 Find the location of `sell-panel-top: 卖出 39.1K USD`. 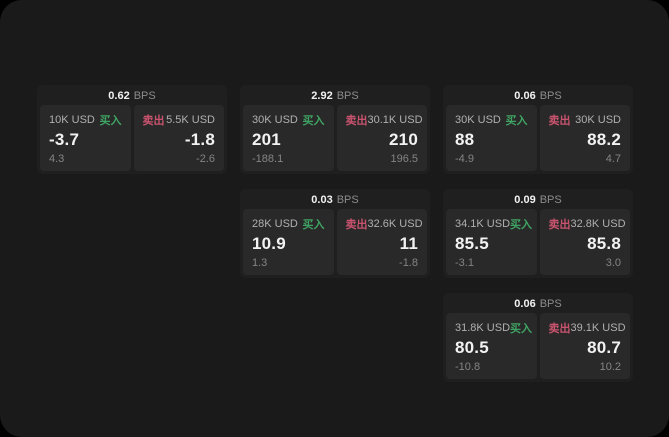

sell-panel-top: 卖出 39.1K USD is located at coordinates (587, 328).